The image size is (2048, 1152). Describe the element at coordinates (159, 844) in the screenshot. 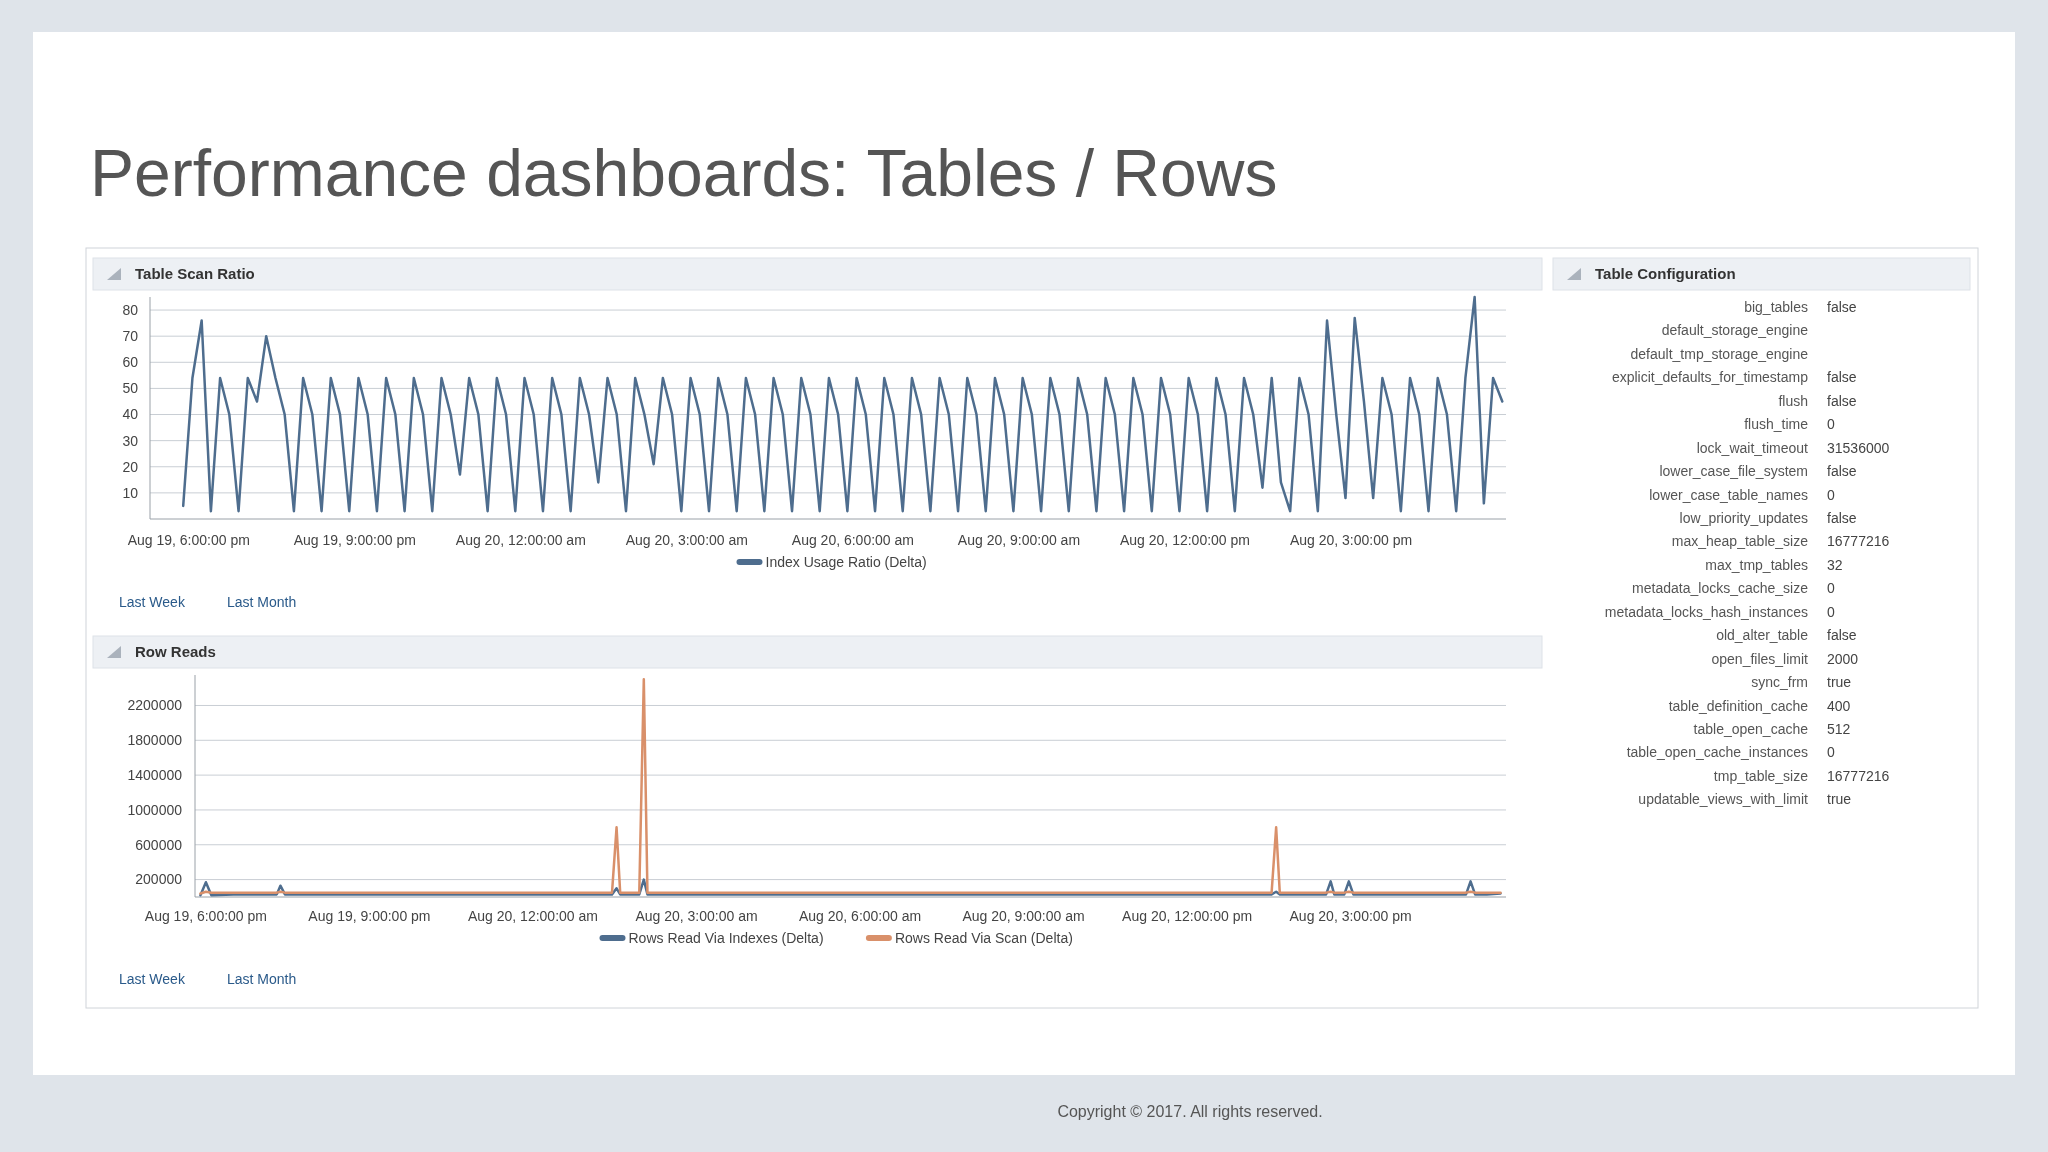

I see `y-tick-label: 600000` at that location.